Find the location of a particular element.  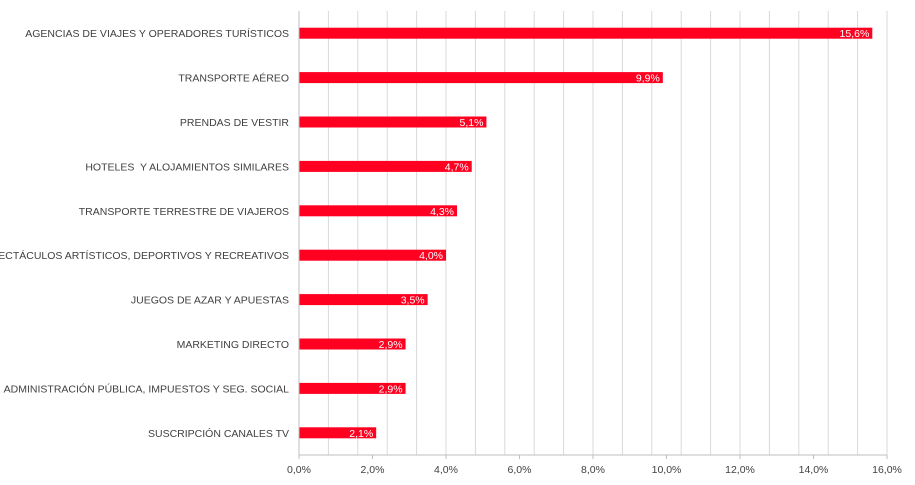

data-label: 5,1% is located at coordinates (471, 123).